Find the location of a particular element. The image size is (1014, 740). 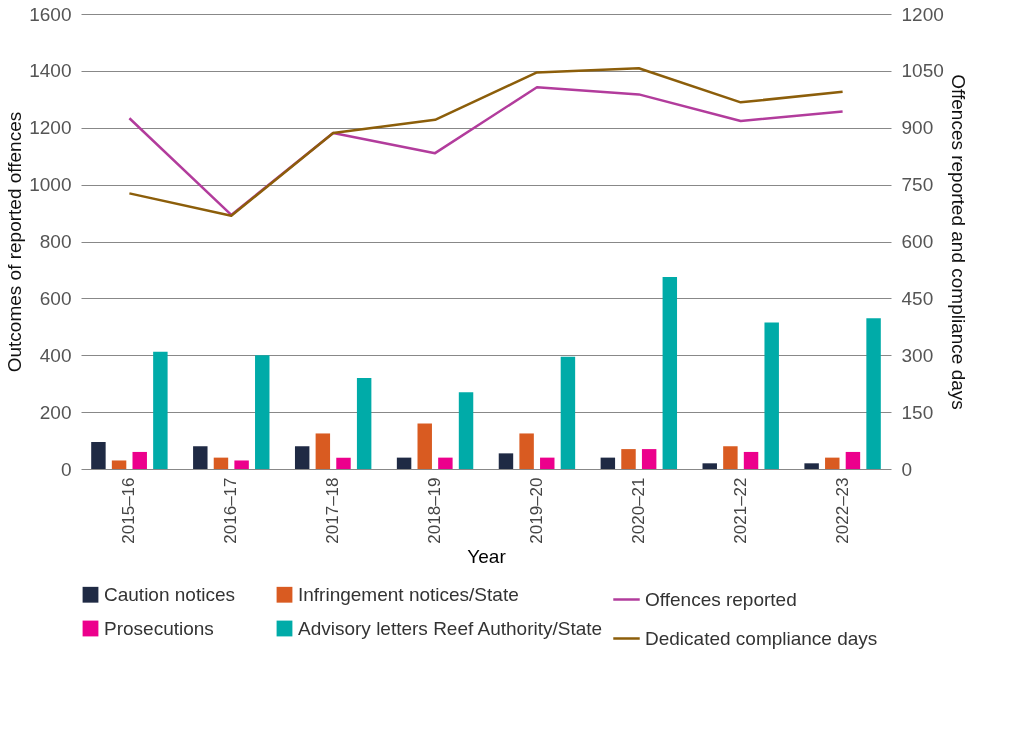

y2-axis-title: Offences reported and compliance days is located at coordinates (958, 242).